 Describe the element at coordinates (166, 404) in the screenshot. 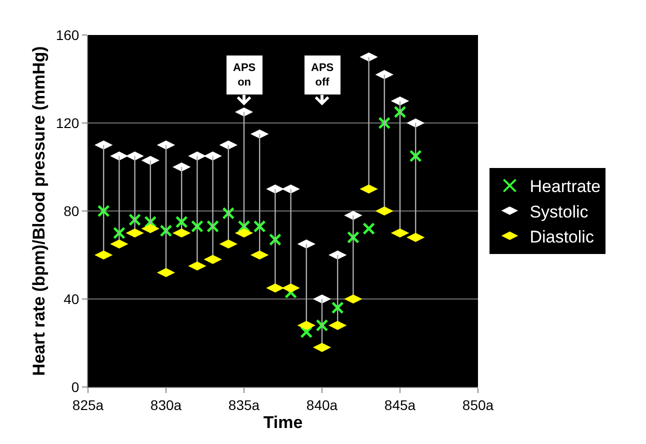

I see `x-tick-label: 830a` at that location.